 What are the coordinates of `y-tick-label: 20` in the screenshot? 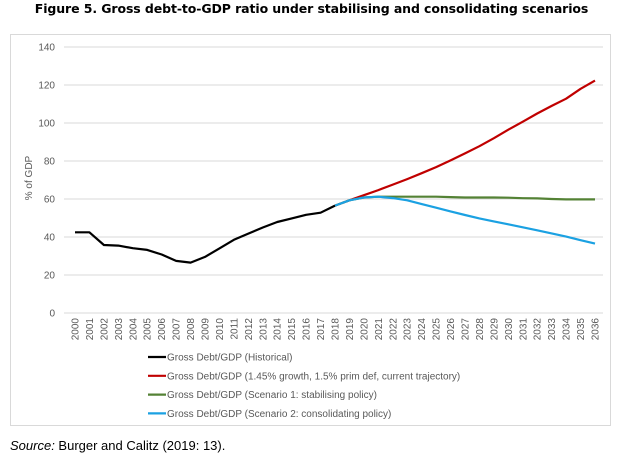 It's located at (50, 276).